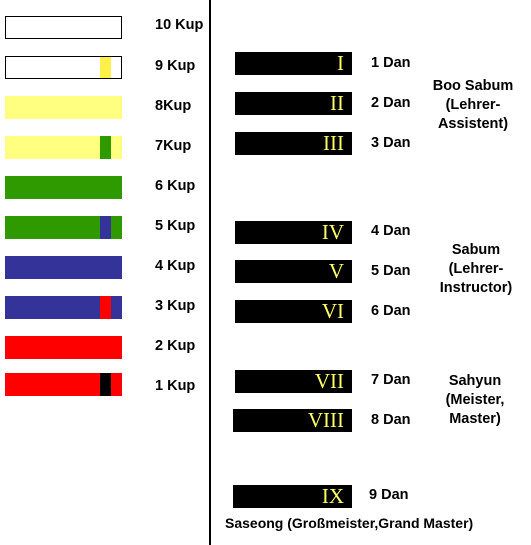 This screenshot has width=531, height=545. Describe the element at coordinates (337, 103) in the screenshot. I see `dan-2-numeral: II` at that location.